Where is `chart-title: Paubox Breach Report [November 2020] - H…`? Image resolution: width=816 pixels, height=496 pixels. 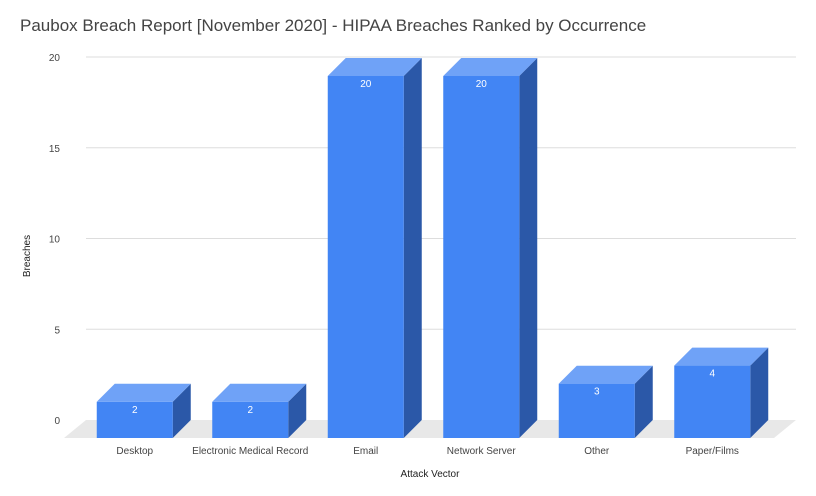
chart-title: Paubox Breach Report [November 2020] - H… is located at coordinates (333, 25).